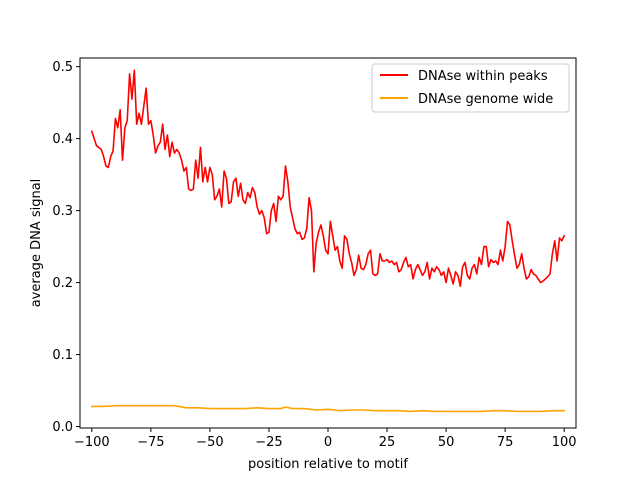 The image size is (640, 480). Describe the element at coordinates (92, 442) in the screenshot. I see `x-tick-label: −100` at that location.